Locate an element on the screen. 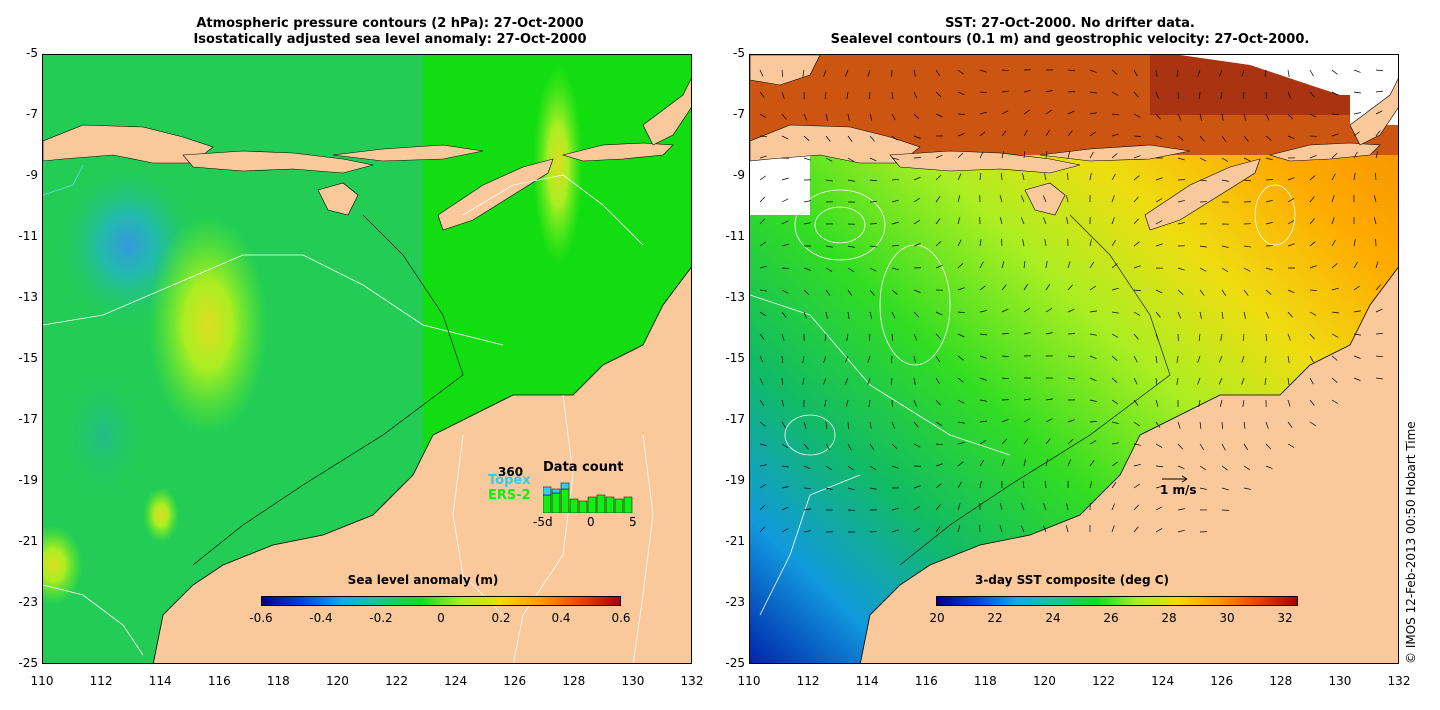 The image size is (1440, 710). right-x-tick: 110 is located at coordinates (749, 681).